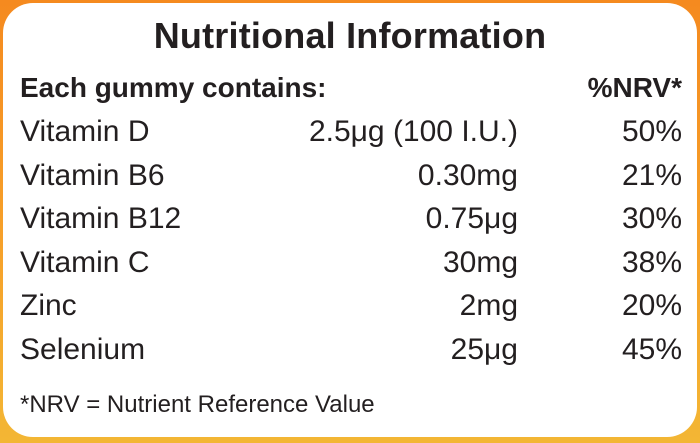  Describe the element at coordinates (48, 305) in the screenshot. I see `nutrient-name: Zinc` at that location.